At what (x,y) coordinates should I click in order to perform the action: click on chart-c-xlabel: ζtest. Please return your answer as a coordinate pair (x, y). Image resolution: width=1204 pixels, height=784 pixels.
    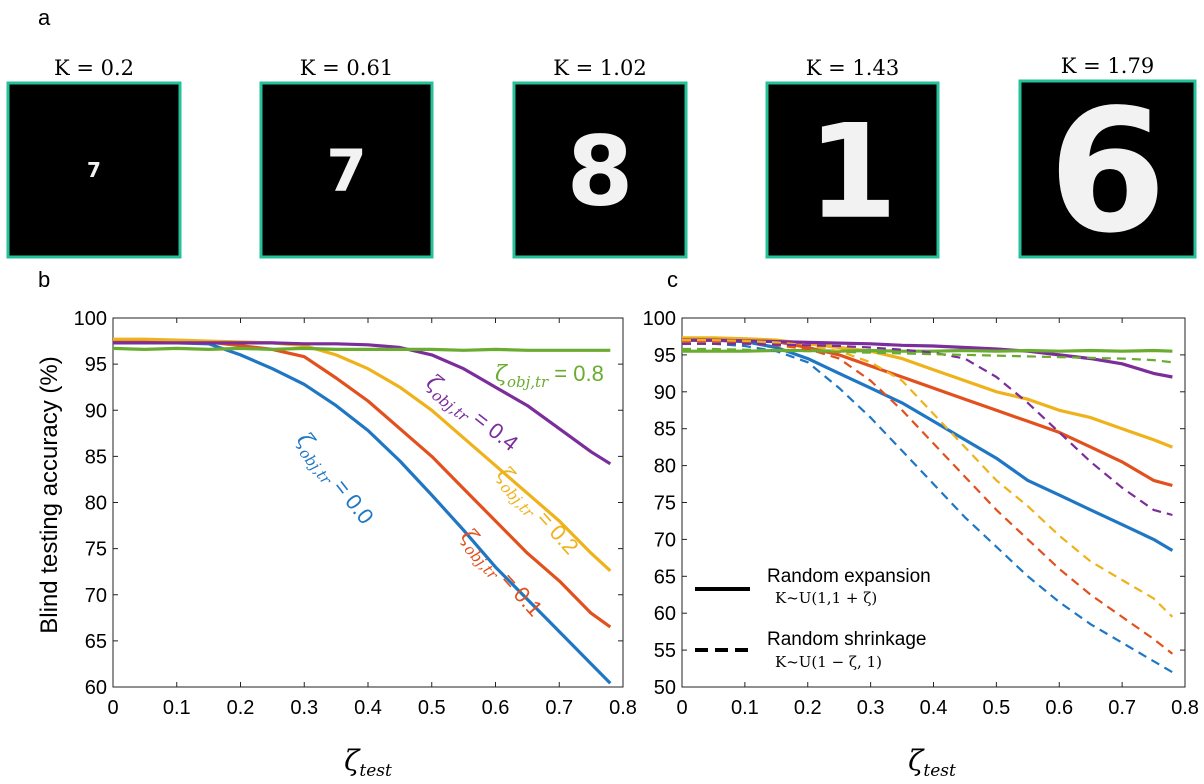
    Looking at the image, I should click on (932, 762).